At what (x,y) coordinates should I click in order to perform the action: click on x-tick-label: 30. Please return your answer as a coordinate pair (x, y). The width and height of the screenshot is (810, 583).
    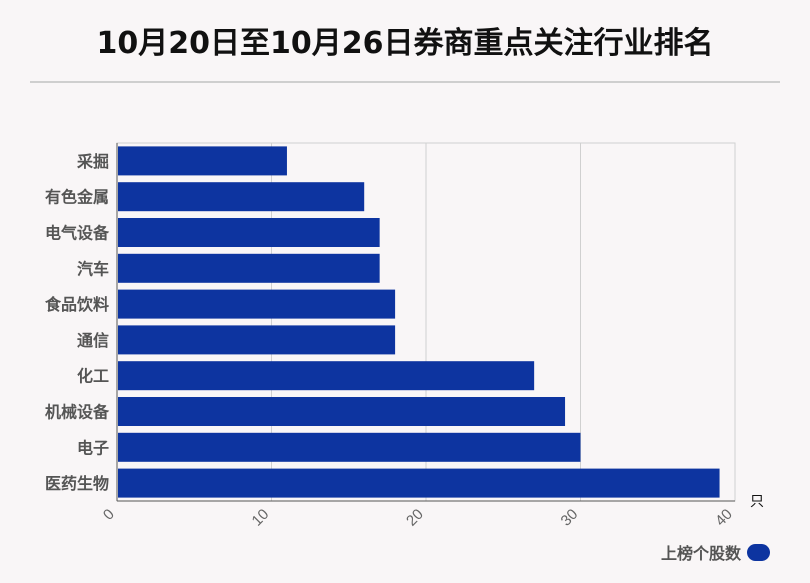
    Looking at the image, I should click on (570, 518).